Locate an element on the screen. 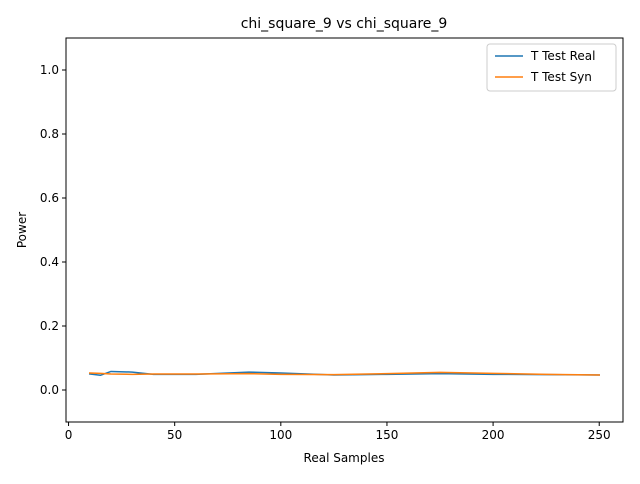 This screenshot has height=484, width=640. x-tick-label: 200 is located at coordinates (493, 435).